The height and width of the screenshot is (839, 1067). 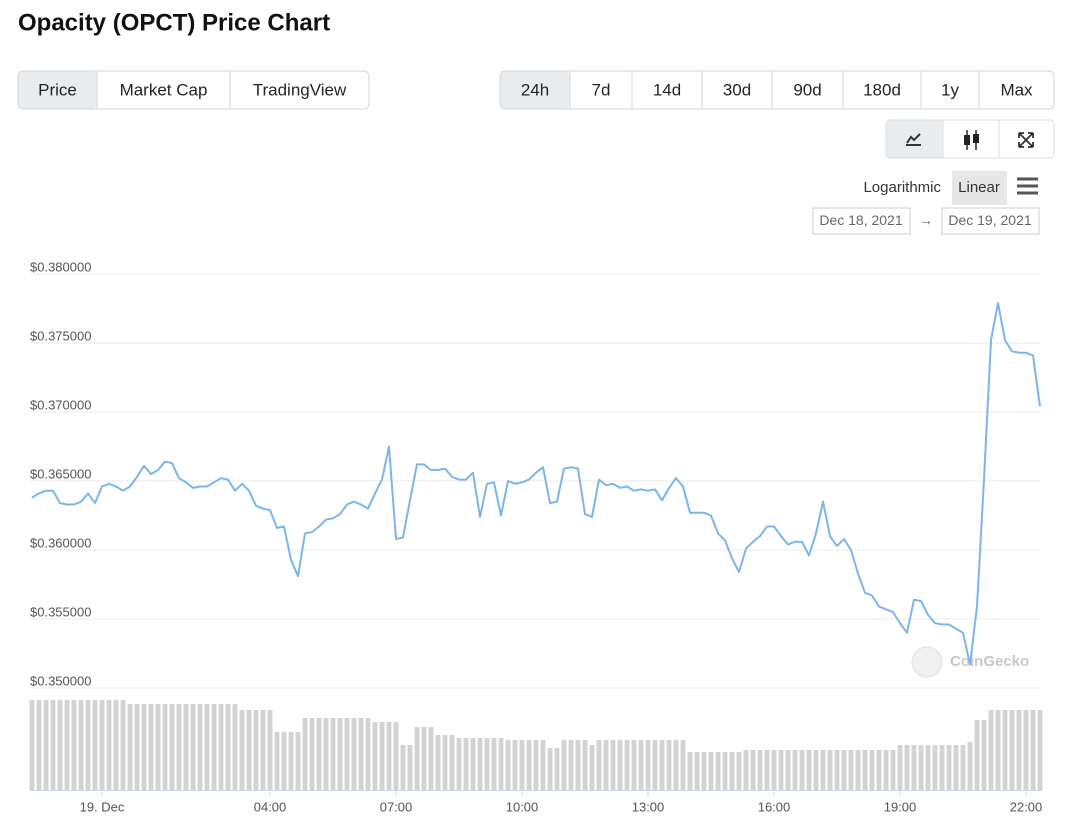 I want to click on watermark: CoinGecko, so click(x=970, y=662).